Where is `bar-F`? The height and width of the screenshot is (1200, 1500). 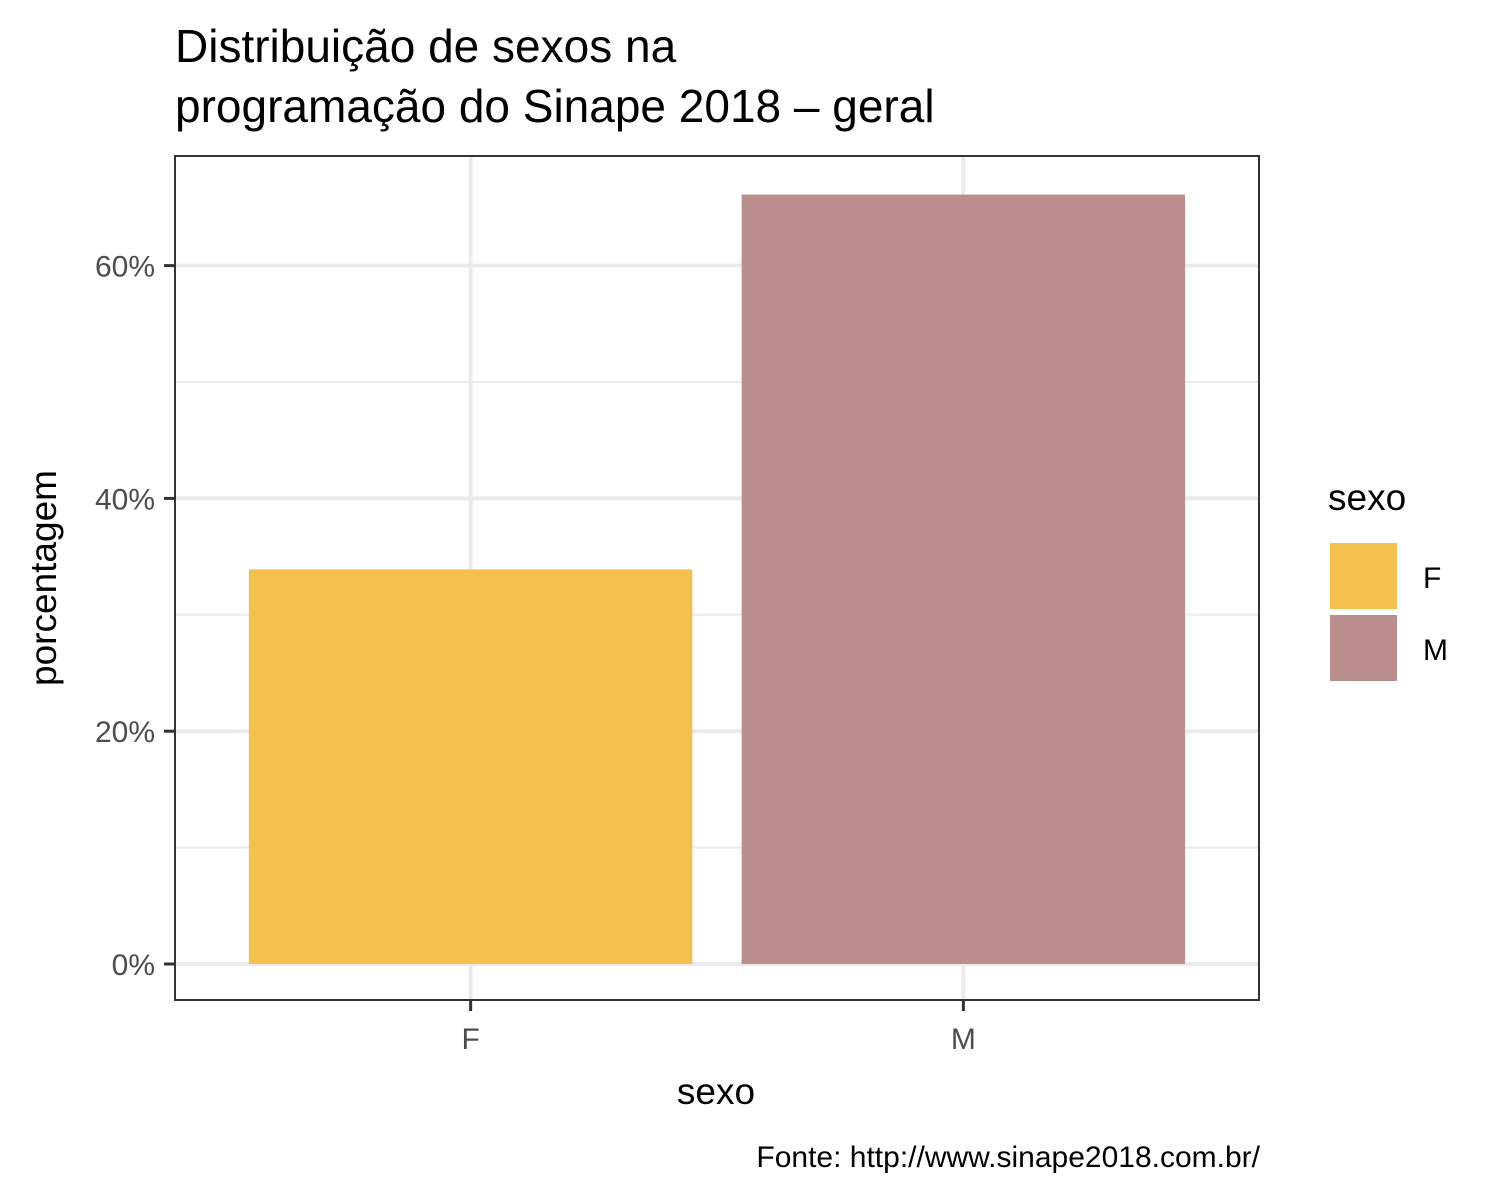 bar-F is located at coordinates (470, 766).